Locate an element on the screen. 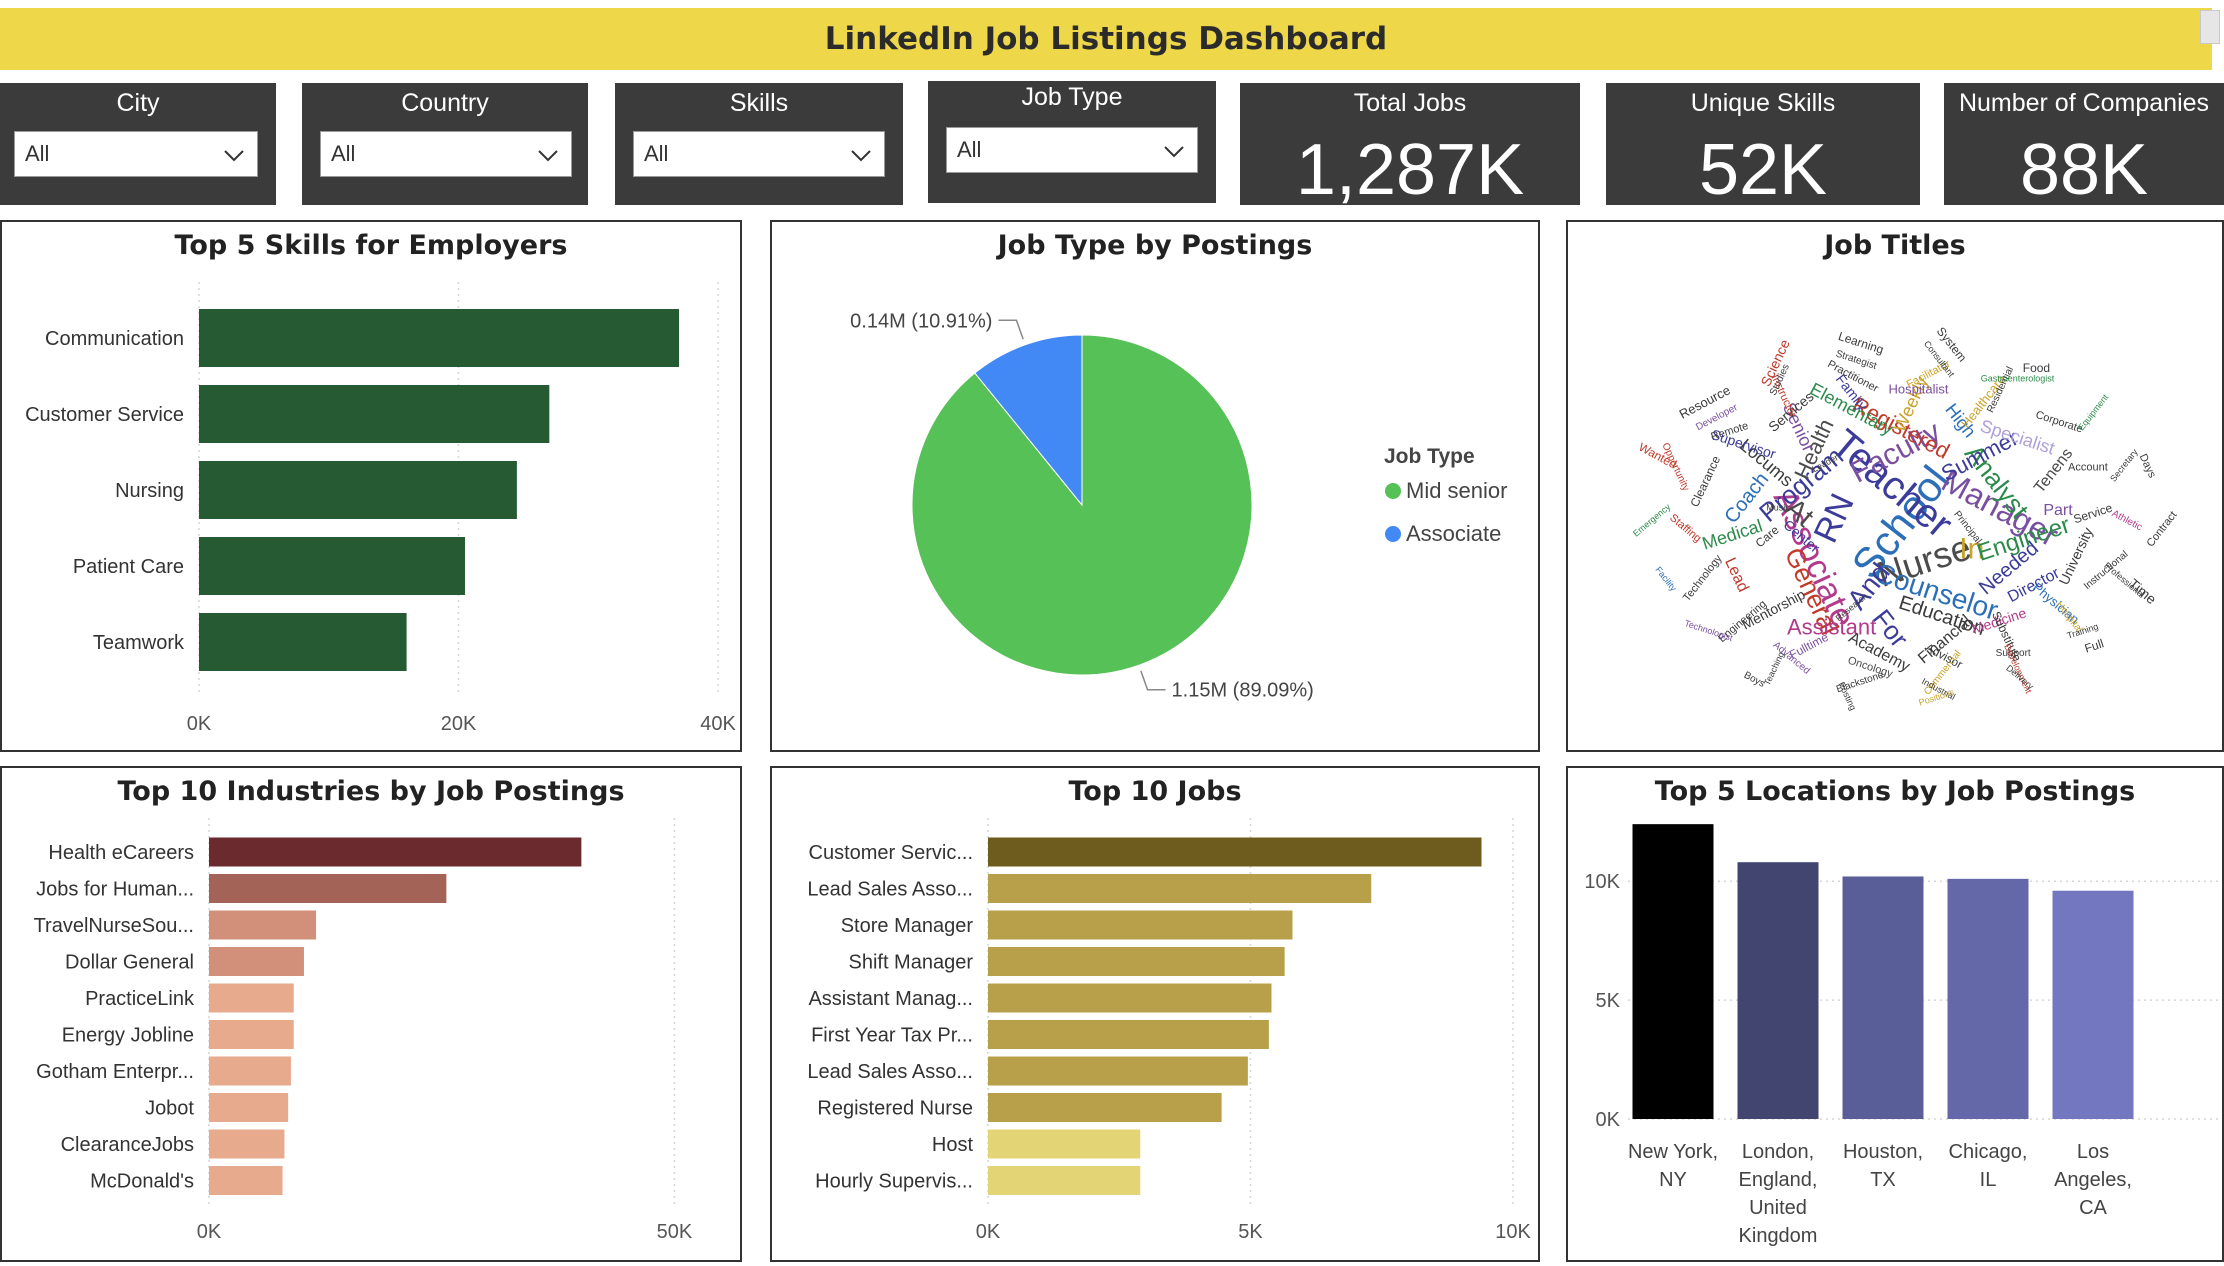  category-label: Store Manager is located at coordinates (907, 926).